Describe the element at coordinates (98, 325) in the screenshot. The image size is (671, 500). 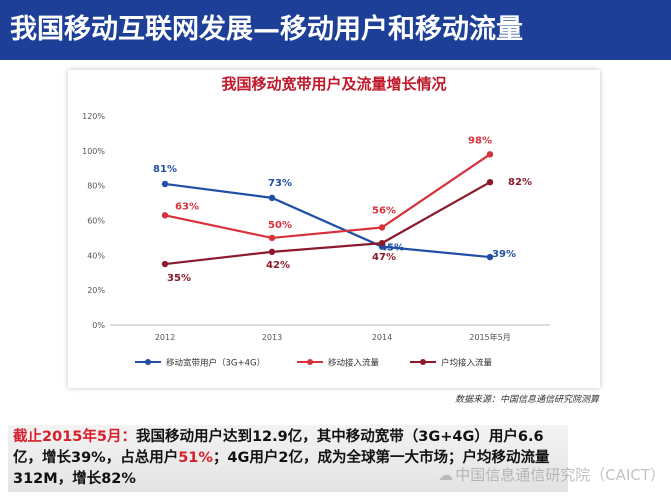
I see `y-tick-label: 0%` at that location.